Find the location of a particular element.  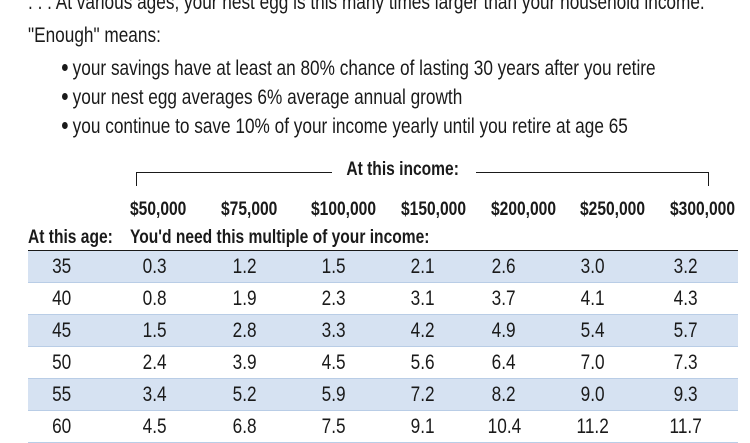

age-value: 60 is located at coordinates (62, 426).